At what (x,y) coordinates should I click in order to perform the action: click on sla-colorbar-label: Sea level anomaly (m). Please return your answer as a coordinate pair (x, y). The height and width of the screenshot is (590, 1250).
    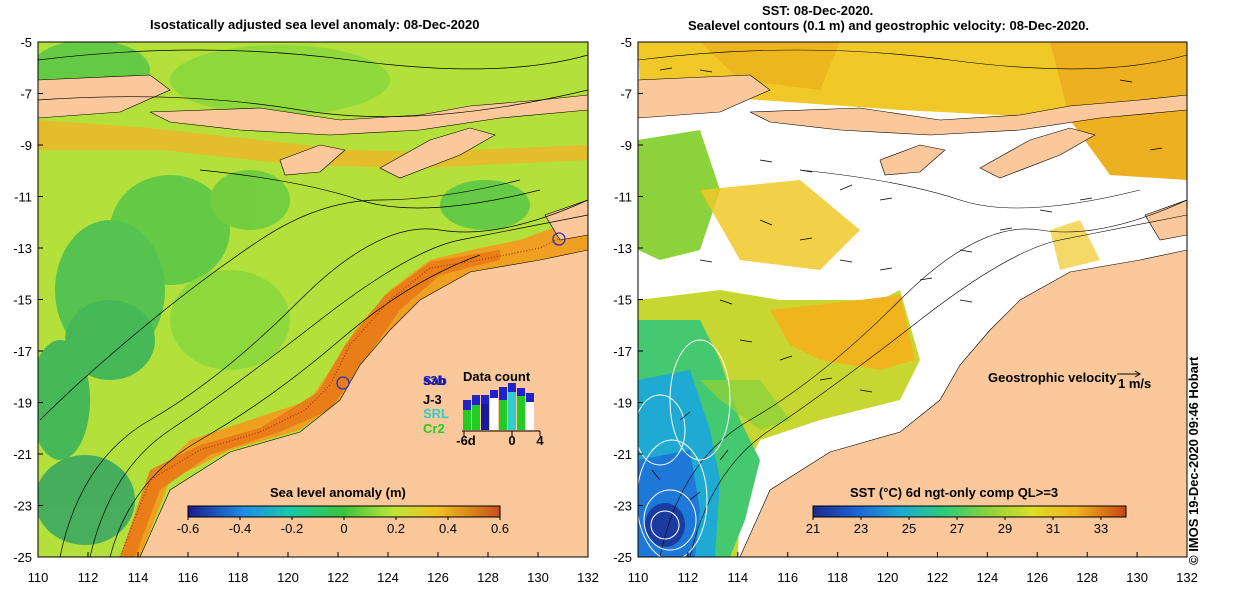
    Looking at the image, I should click on (338, 492).